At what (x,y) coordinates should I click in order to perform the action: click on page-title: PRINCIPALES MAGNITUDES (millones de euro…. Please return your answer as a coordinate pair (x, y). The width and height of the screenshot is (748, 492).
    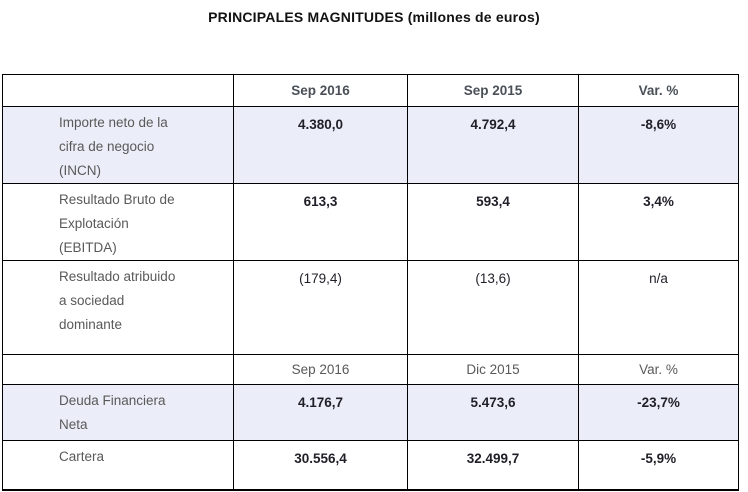
    Looking at the image, I should click on (374, 17).